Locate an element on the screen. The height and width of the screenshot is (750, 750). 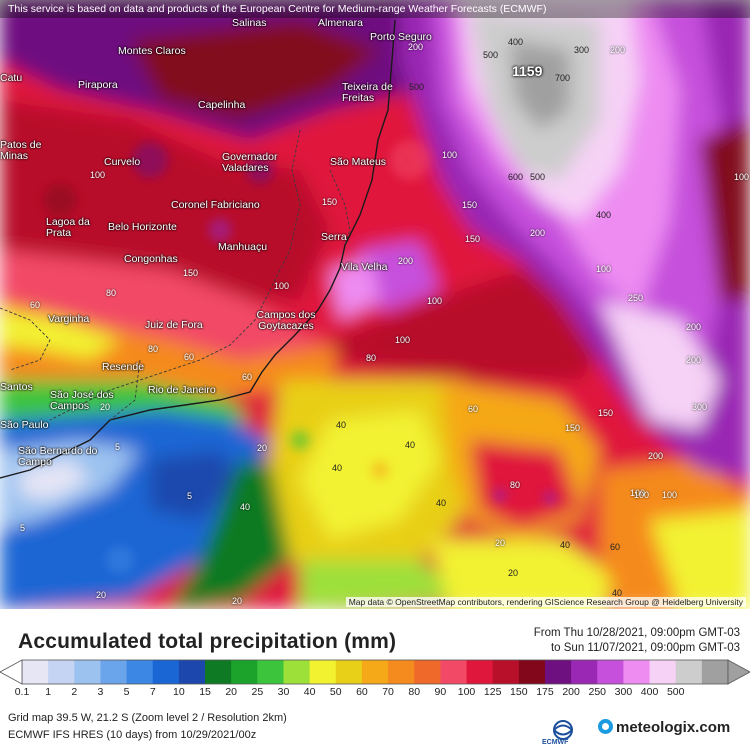
scale-tick-label: 250 is located at coordinates (597, 692).